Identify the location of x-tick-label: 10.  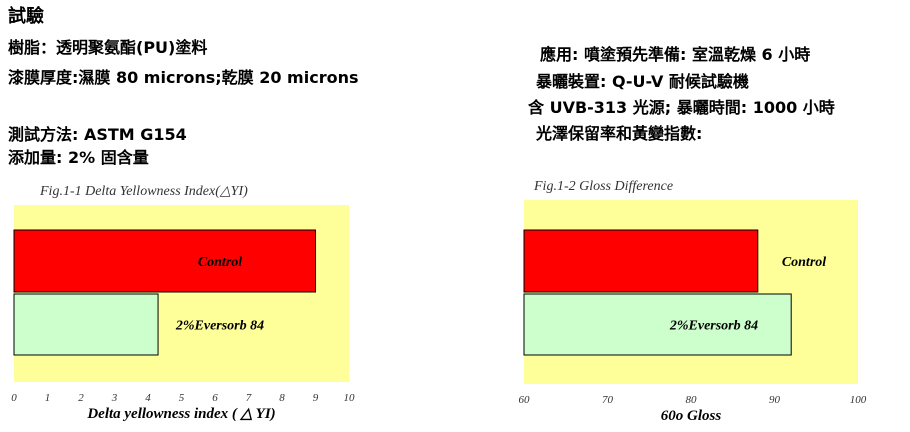
(350, 398).